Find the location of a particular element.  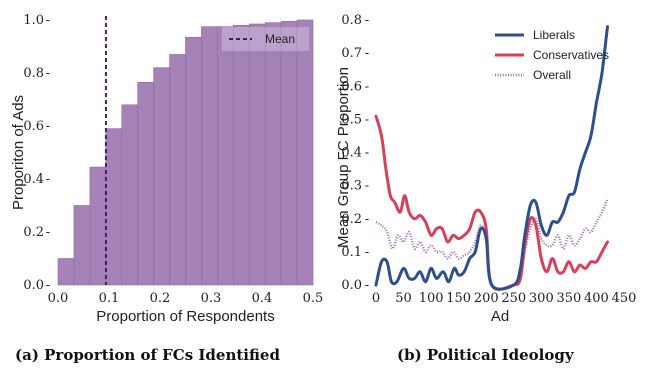

x-tick-label: 0.0 is located at coordinates (58, 298).